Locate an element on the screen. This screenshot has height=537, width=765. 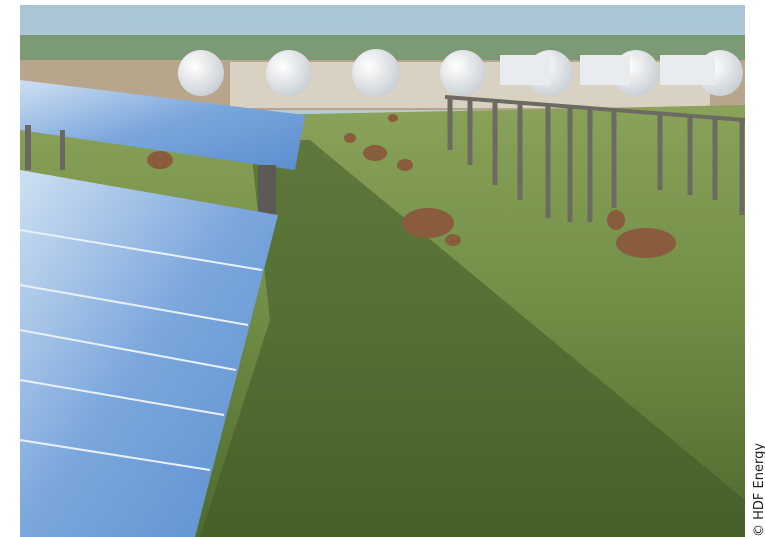
fence is located at coordinates (595, 158).